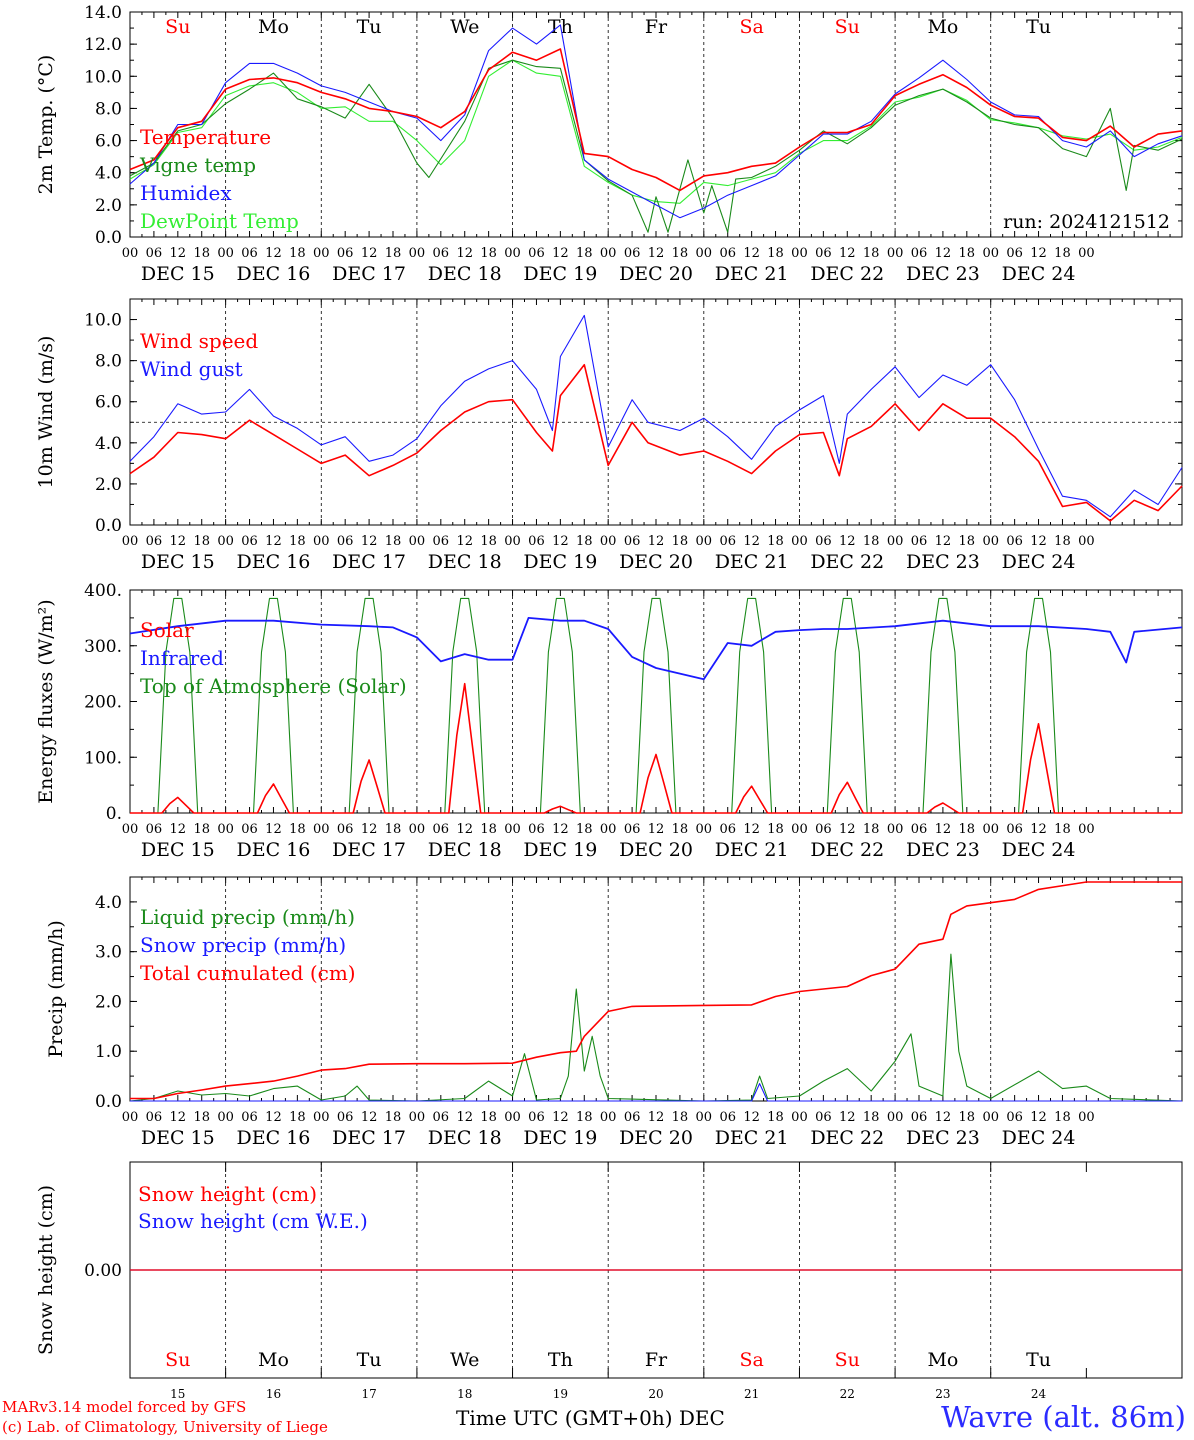 The height and width of the screenshot is (1440, 1194). Describe the element at coordinates (656, 27) in the screenshot. I see `weekday-label: Fr` at that location.